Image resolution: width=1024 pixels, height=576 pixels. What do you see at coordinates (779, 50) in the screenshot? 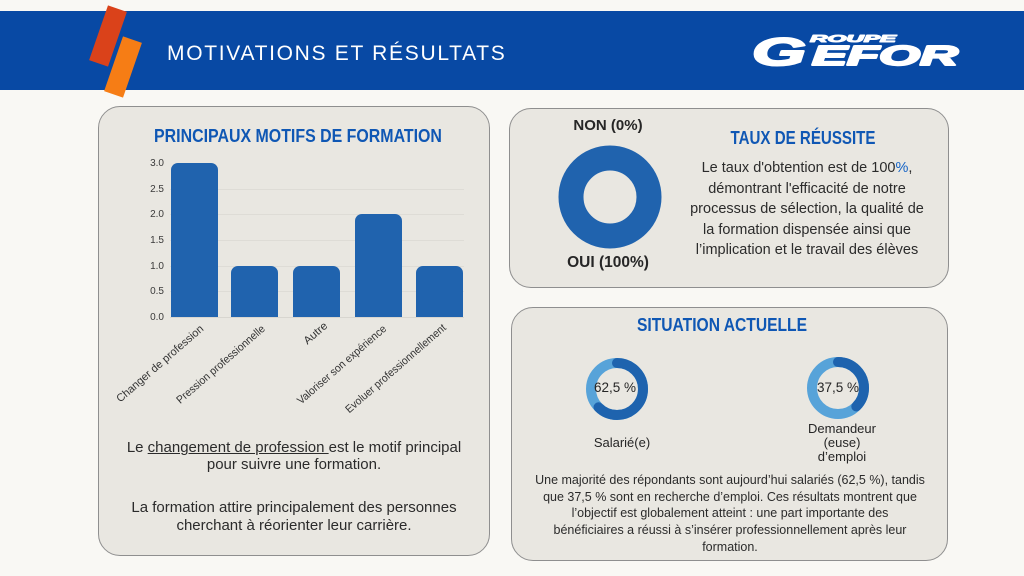
I see `svg-text: G` at bounding box center [779, 50].